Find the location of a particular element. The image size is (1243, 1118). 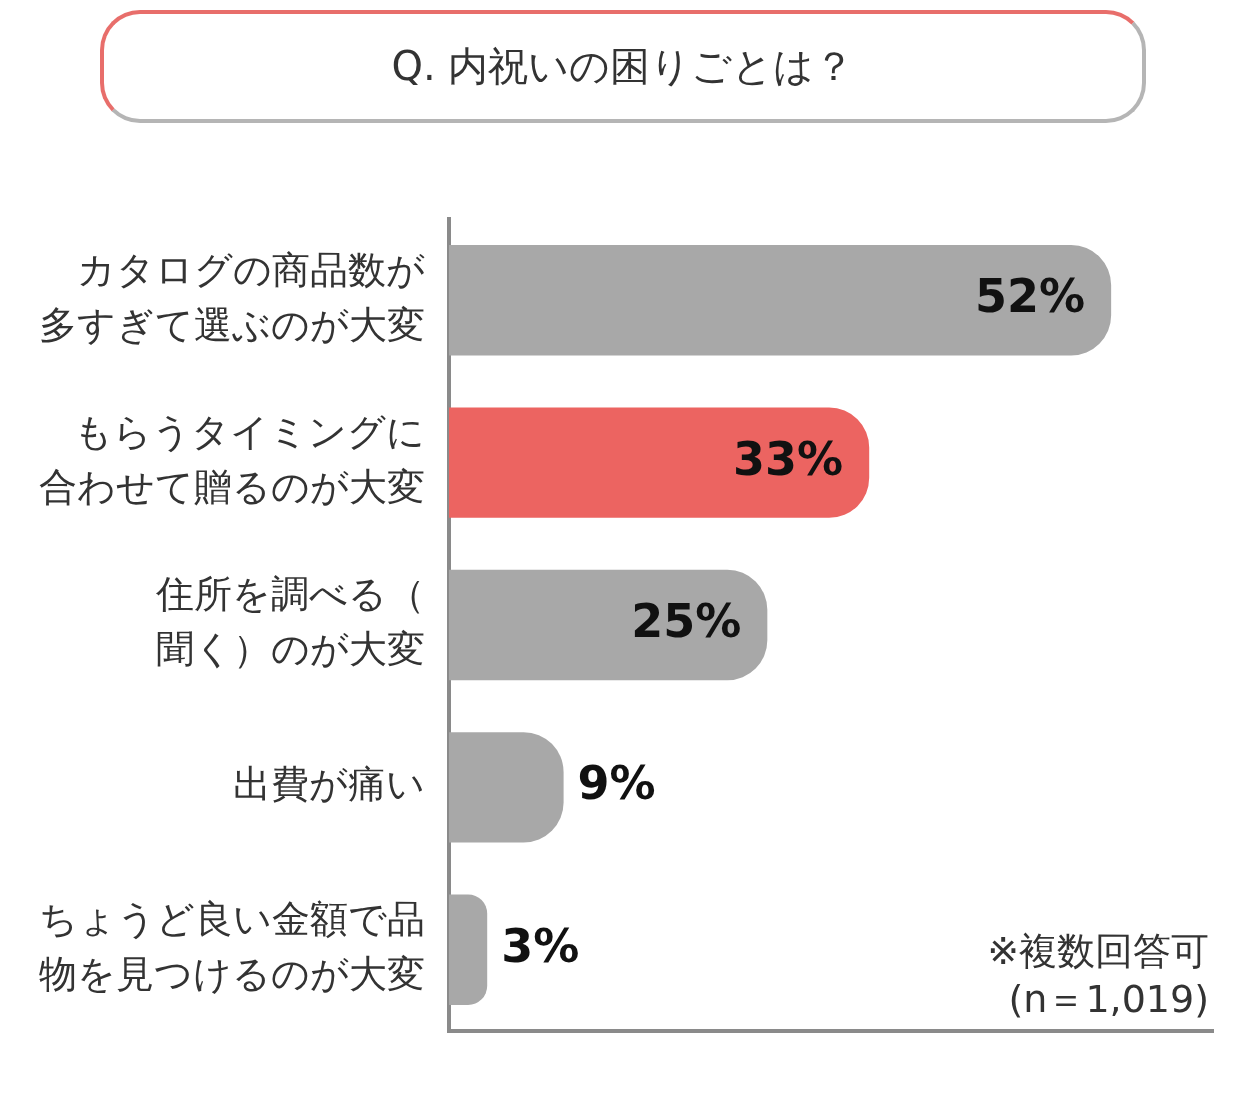

data-label: 25% is located at coordinates (686, 620).